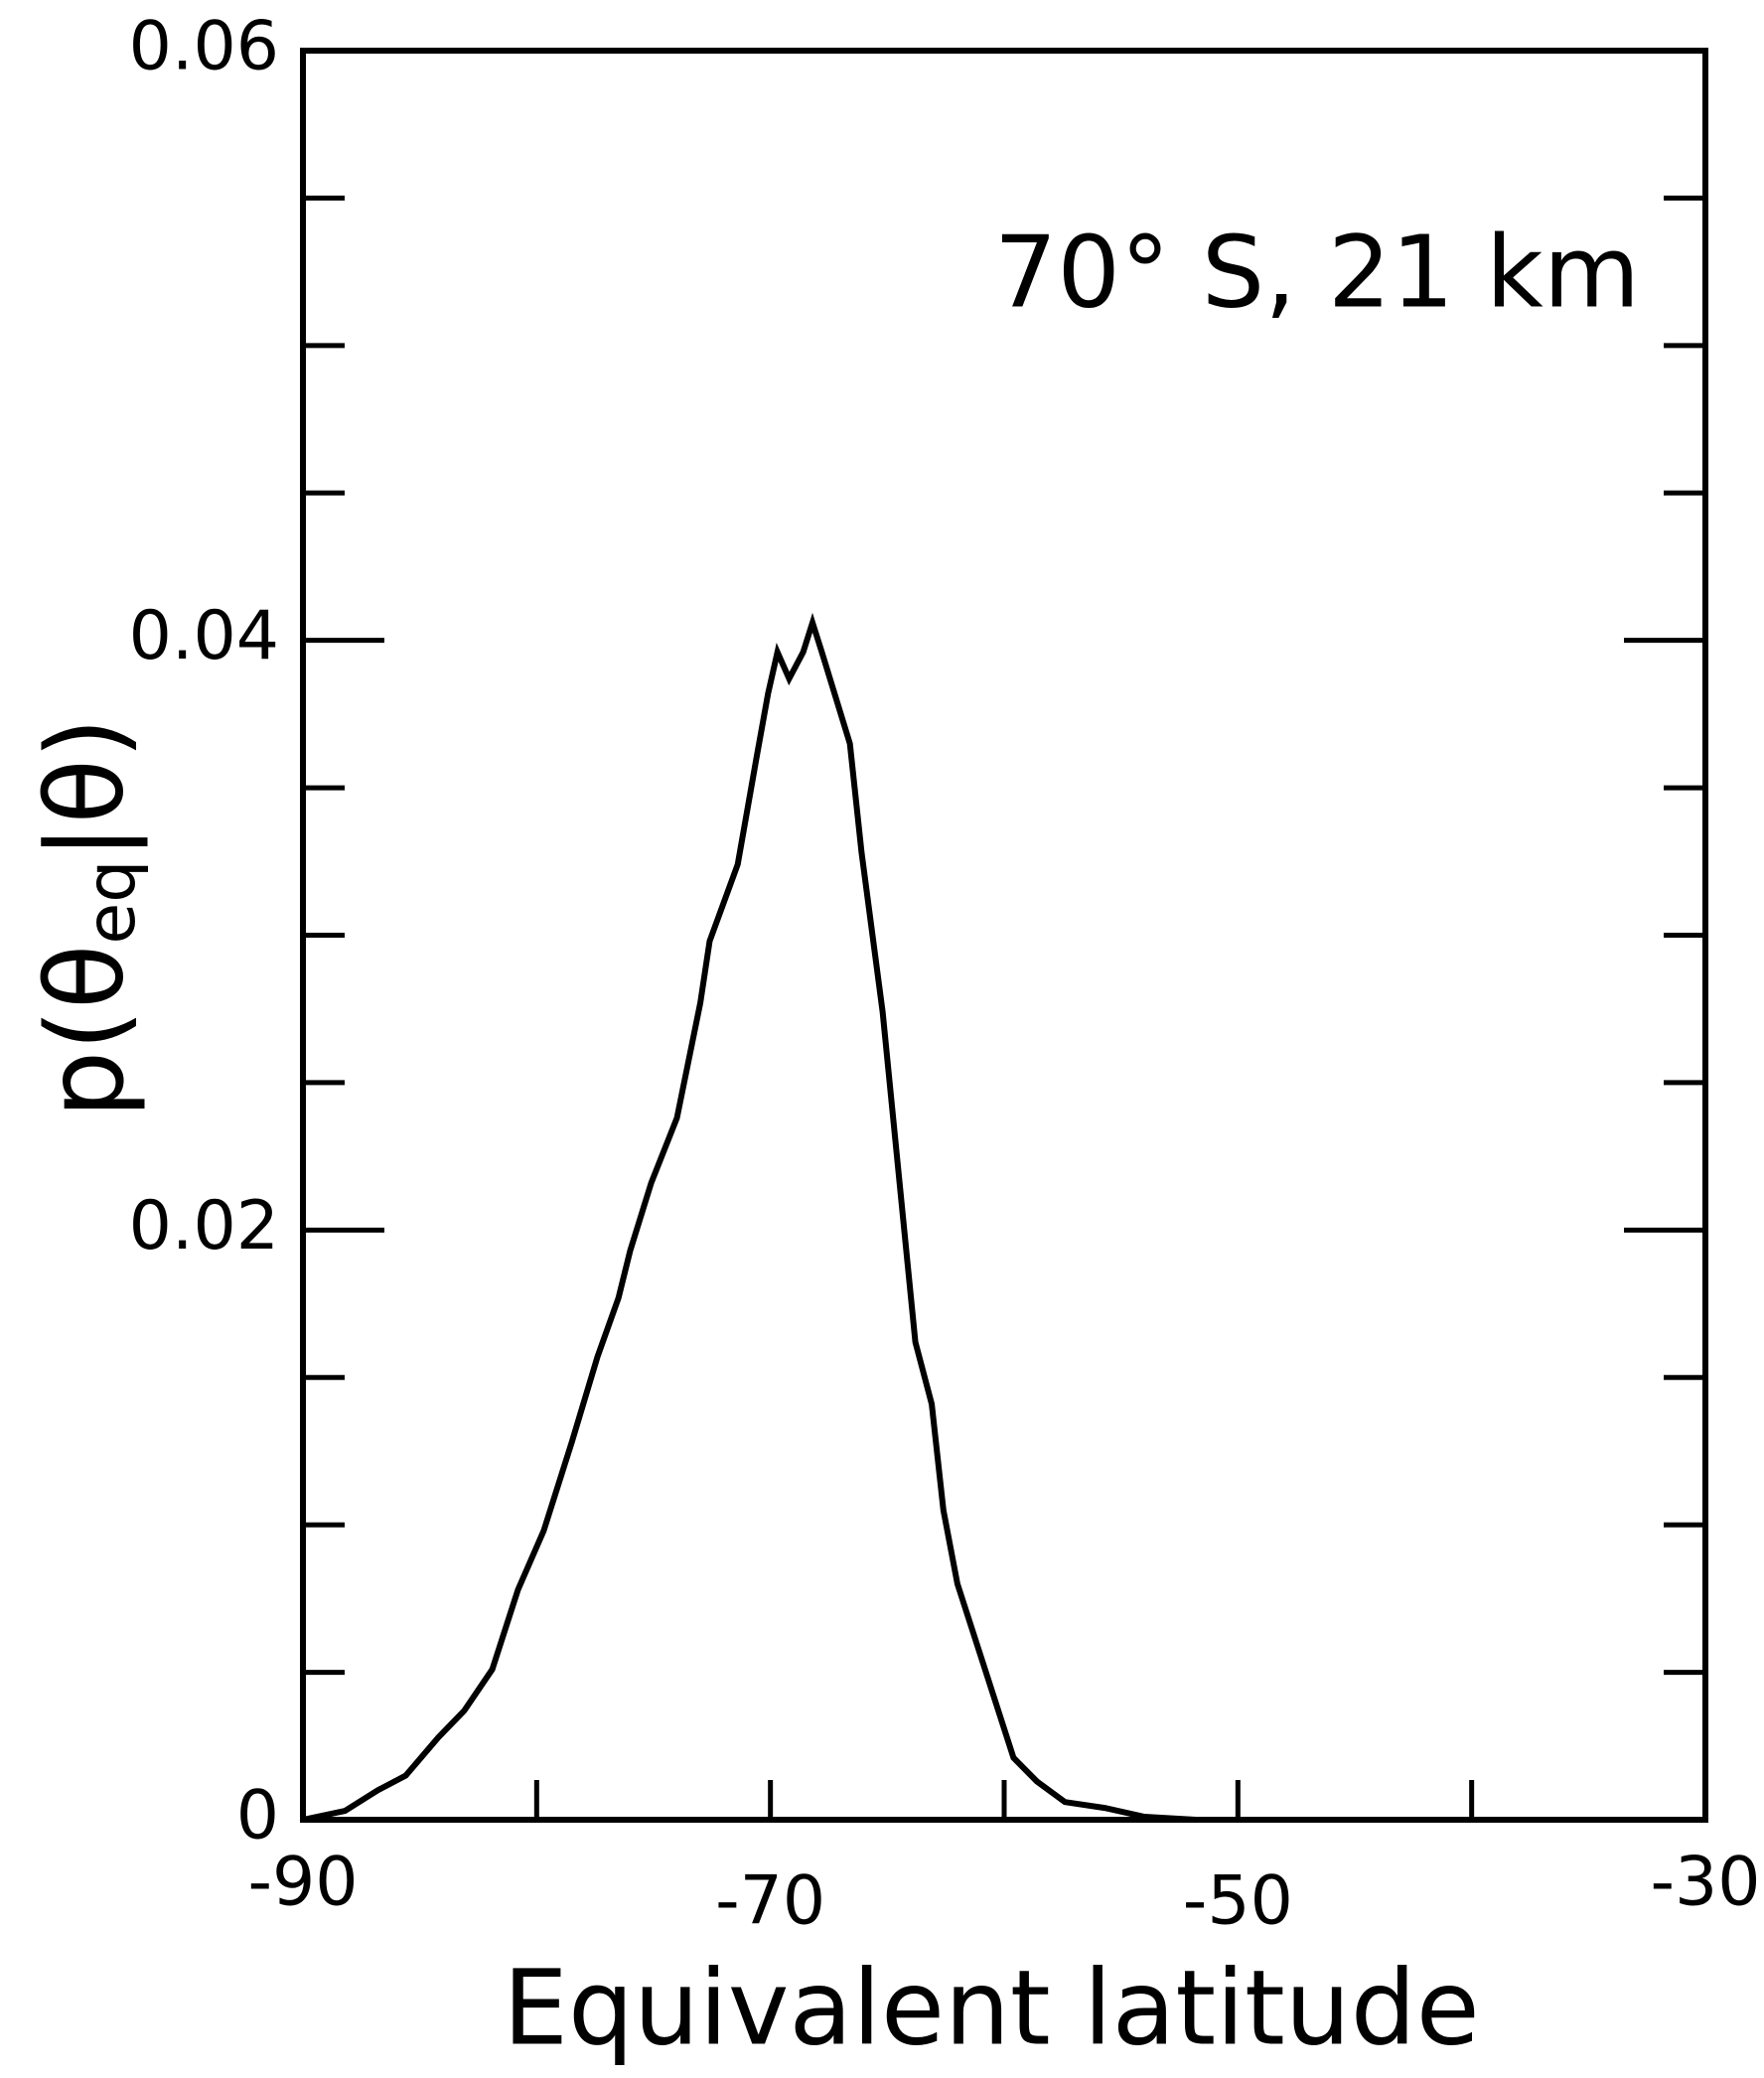 This screenshot has height=2078, width=1764. What do you see at coordinates (204, 1226) in the screenshot?
I see `y-tick-label: 0.02` at bounding box center [204, 1226].